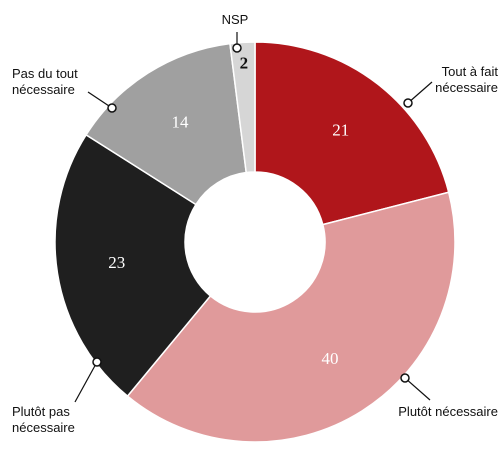  I want to click on value-label: 40, so click(330, 358).